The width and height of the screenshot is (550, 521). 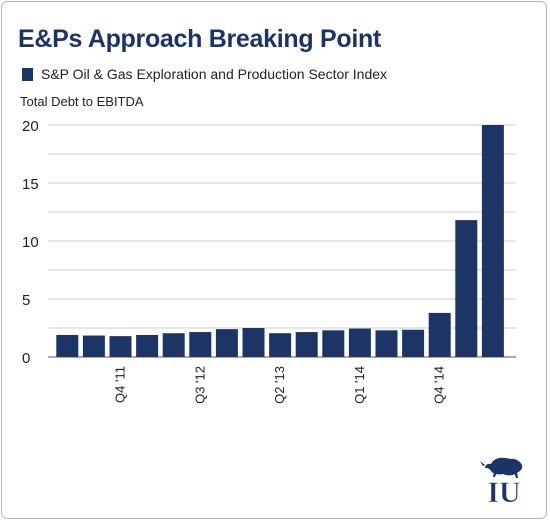 What do you see at coordinates (120, 384) in the screenshot?
I see `x-tick-label: Q4 '11` at bounding box center [120, 384].